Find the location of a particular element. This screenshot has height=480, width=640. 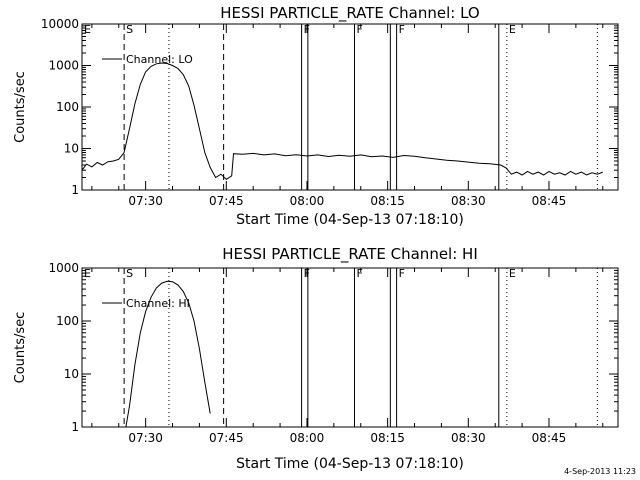

series-line is located at coordinates (168, 354).